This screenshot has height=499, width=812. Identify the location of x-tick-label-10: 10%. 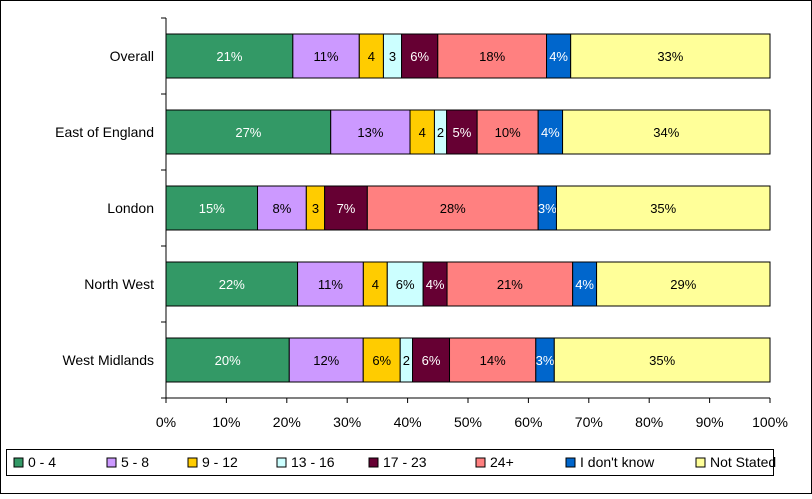
(226, 422).